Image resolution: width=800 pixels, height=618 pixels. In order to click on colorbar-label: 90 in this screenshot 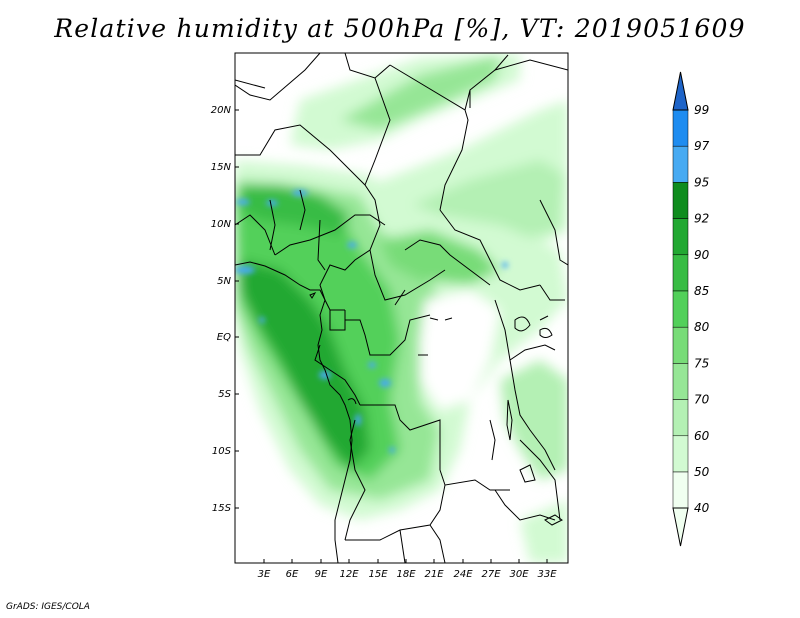, I will do `click(702, 255)`.